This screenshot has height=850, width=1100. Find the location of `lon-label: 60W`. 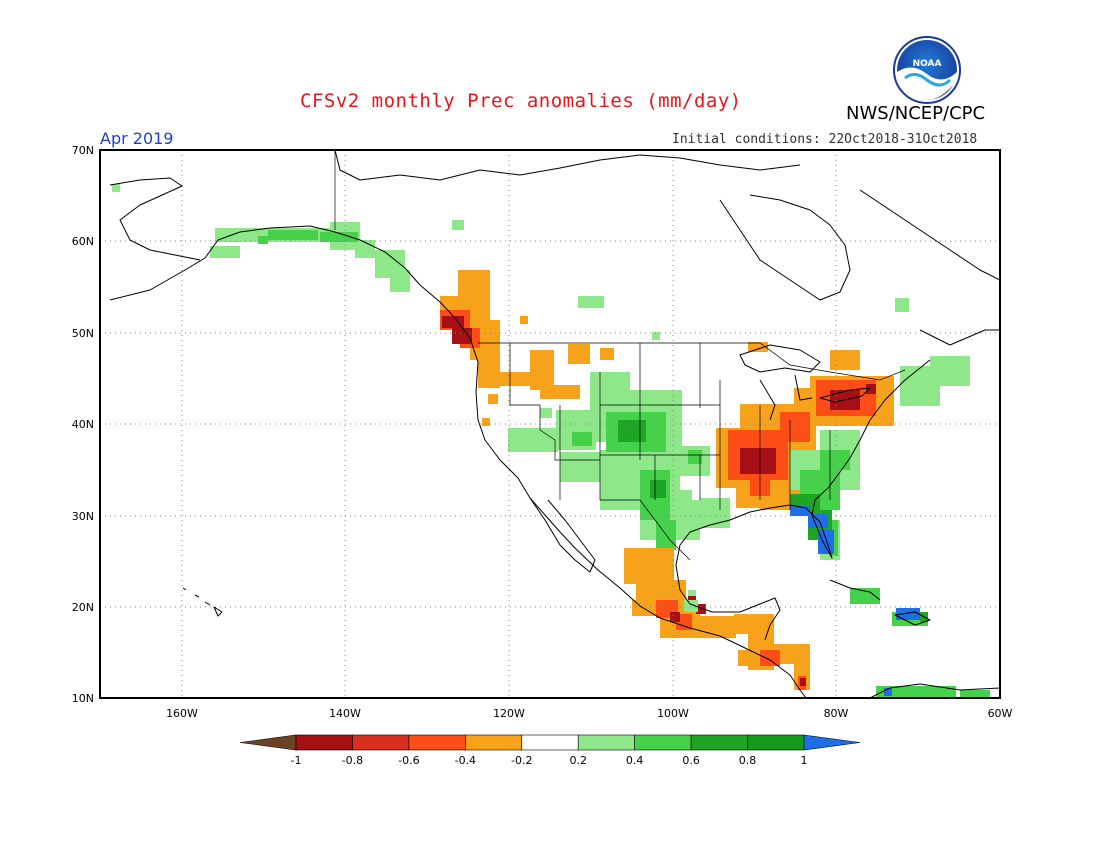

lon-label: 60W is located at coordinates (1000, 713).